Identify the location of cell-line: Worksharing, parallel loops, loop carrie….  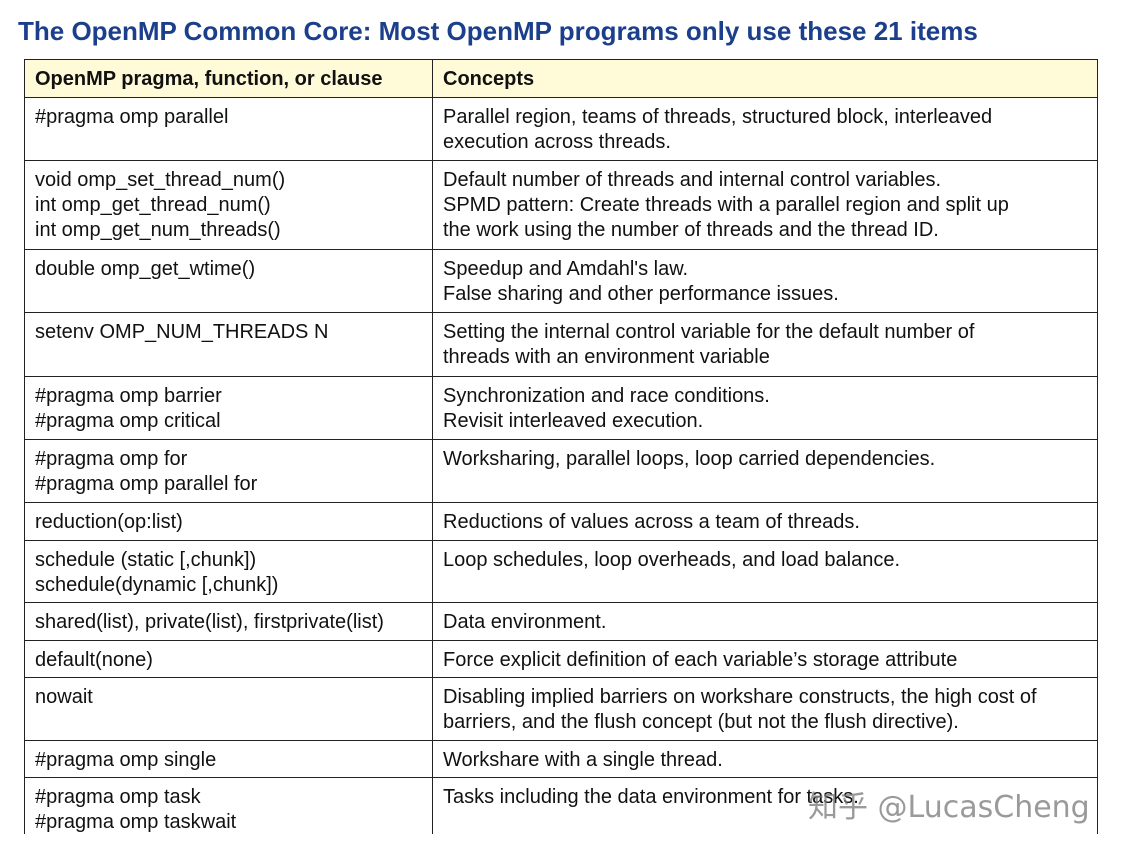
(689, 459).